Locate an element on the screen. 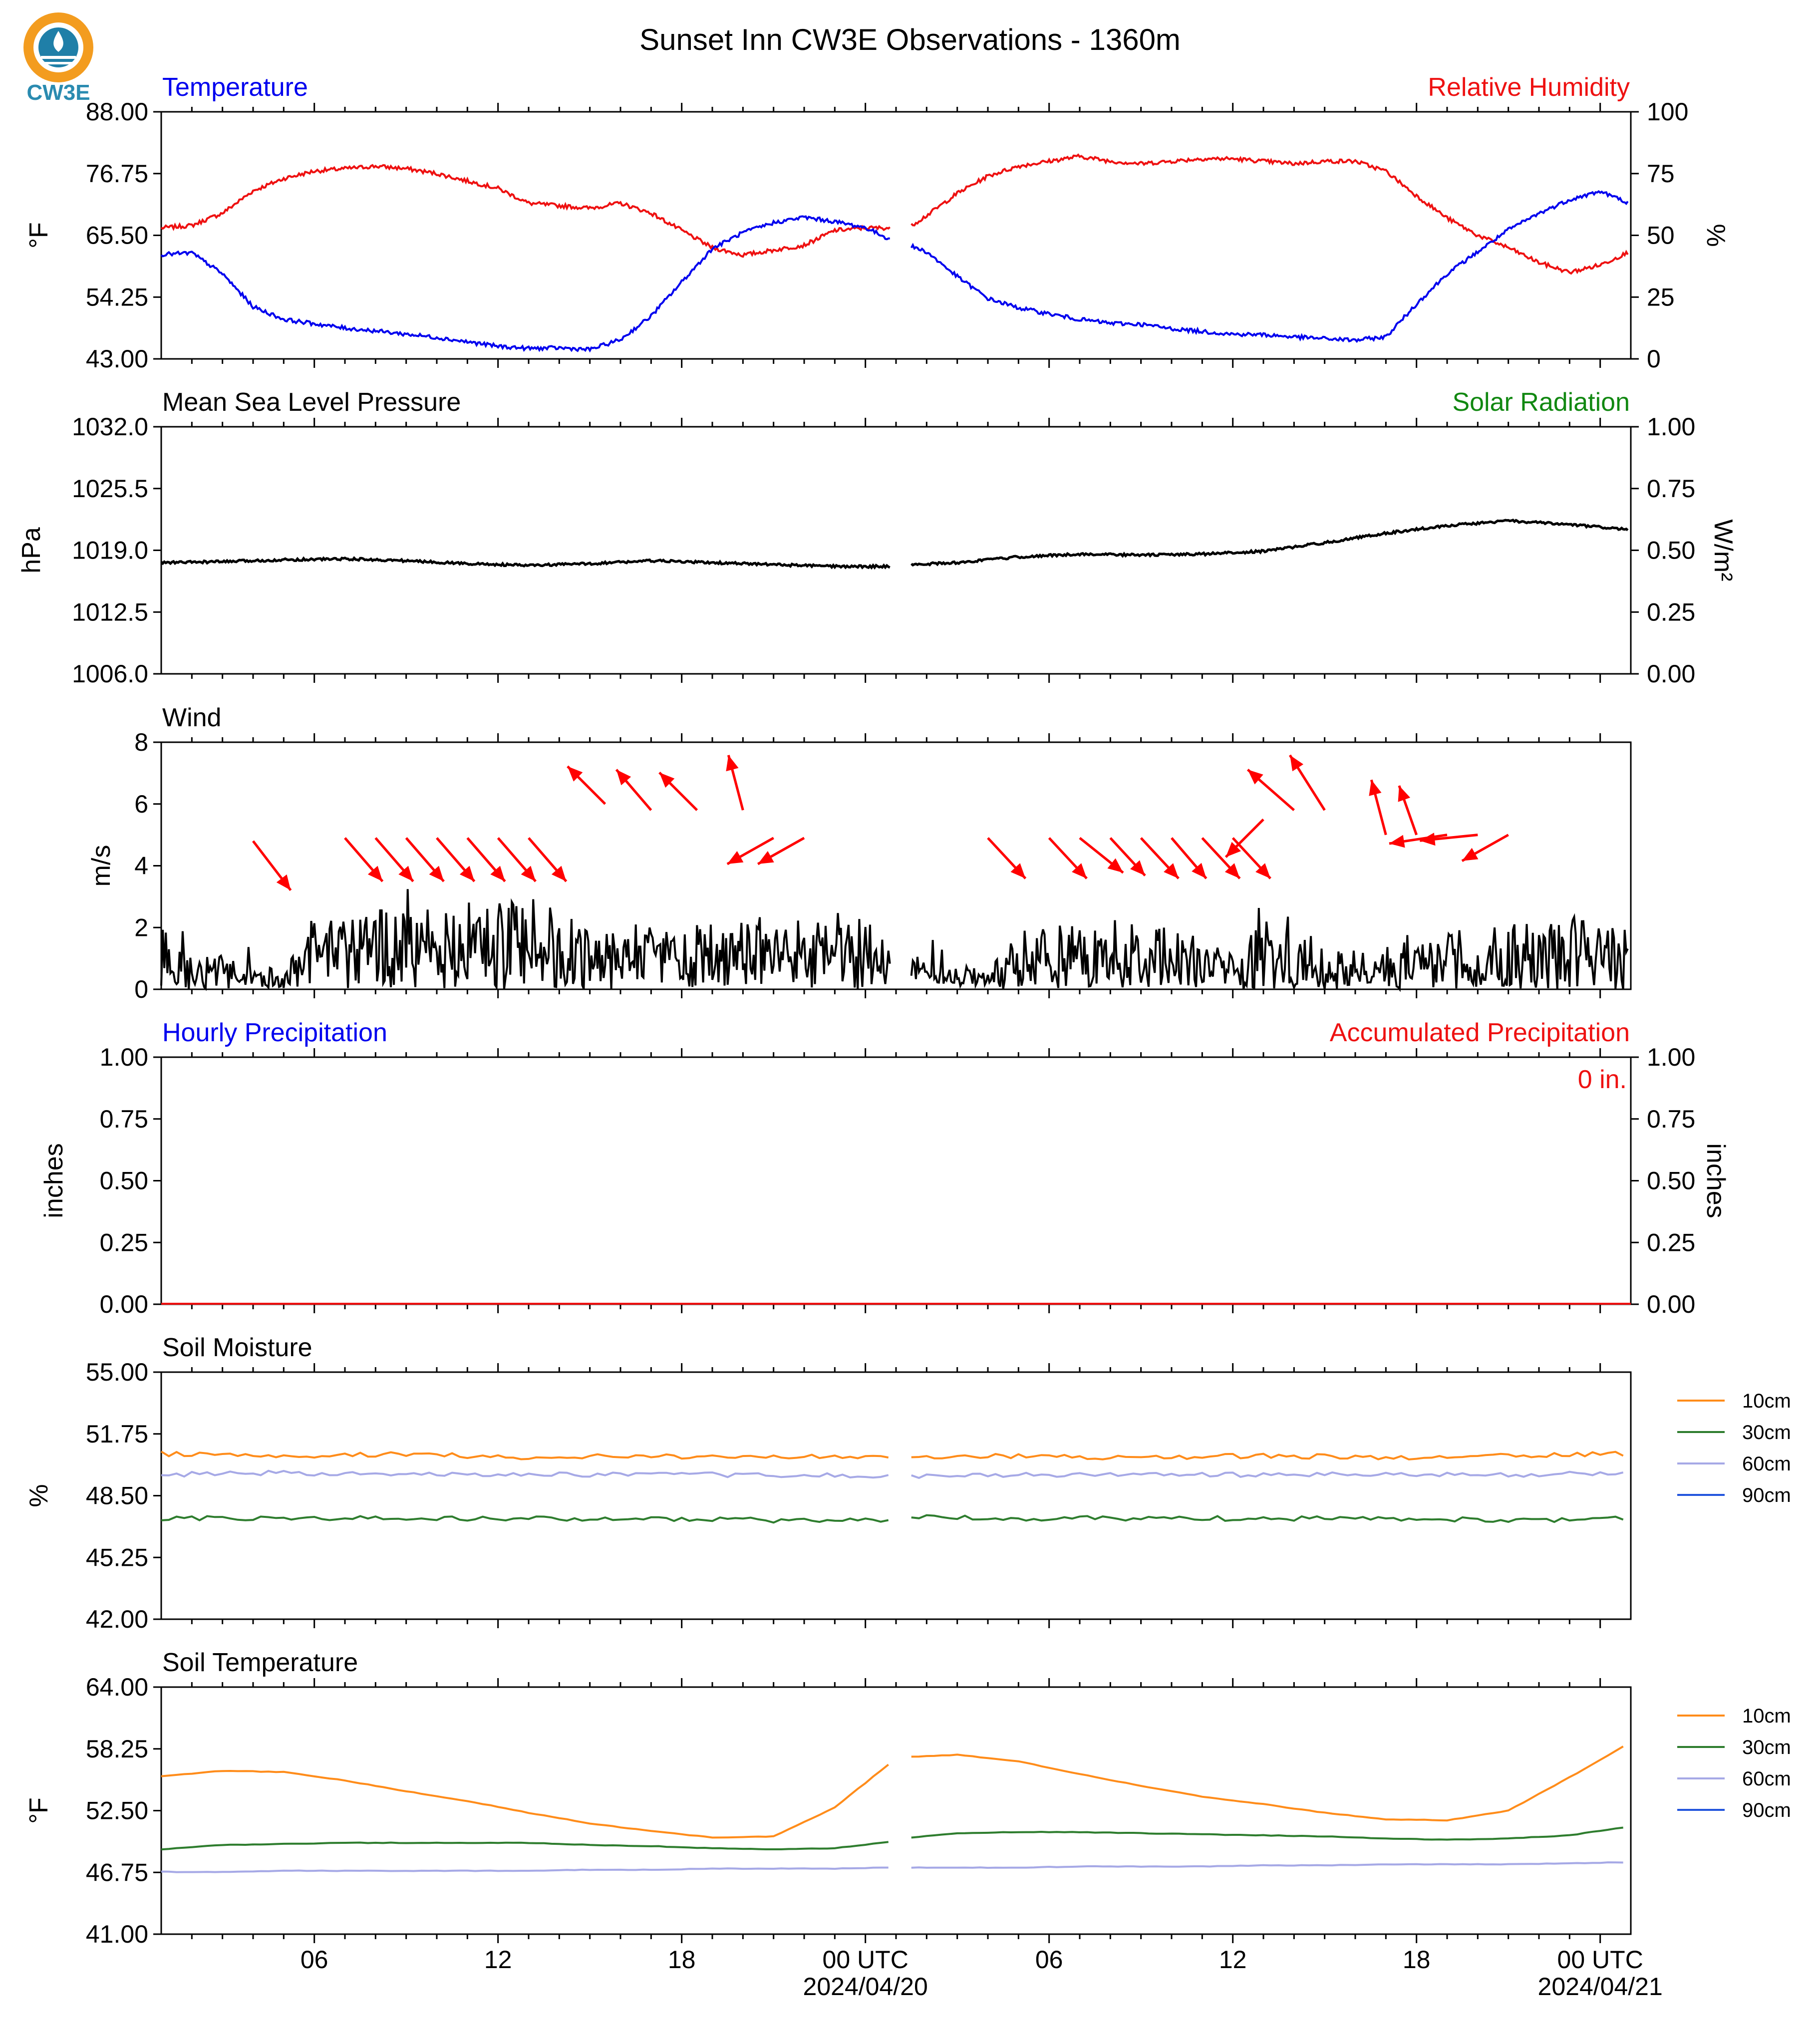  y-axis-label-right: % is located at coordinates (1715, 235).